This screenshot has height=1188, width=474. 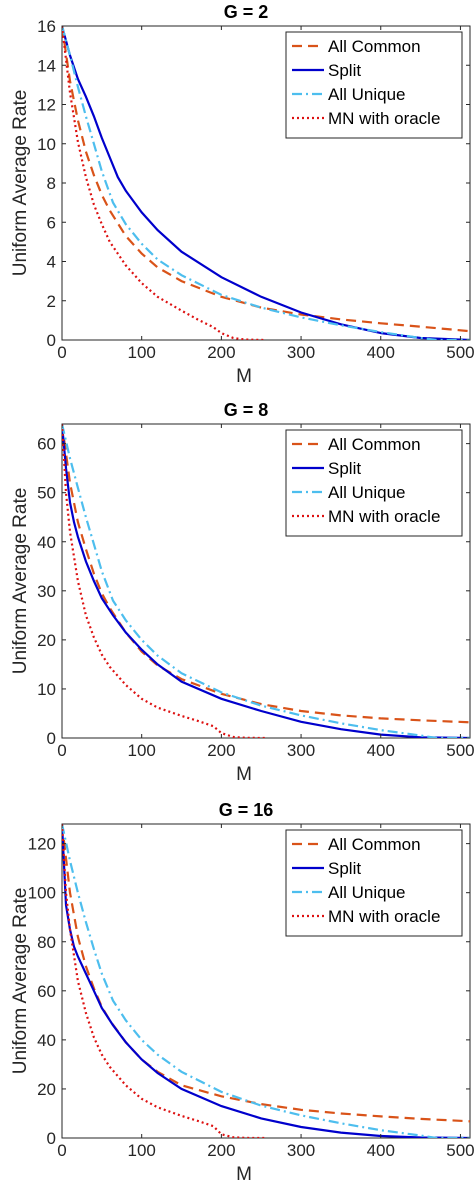 What do you see at coordinates (46, 65) in the screenshot?
I see `y-tick-label: 14` at bounding box center [46, 65].